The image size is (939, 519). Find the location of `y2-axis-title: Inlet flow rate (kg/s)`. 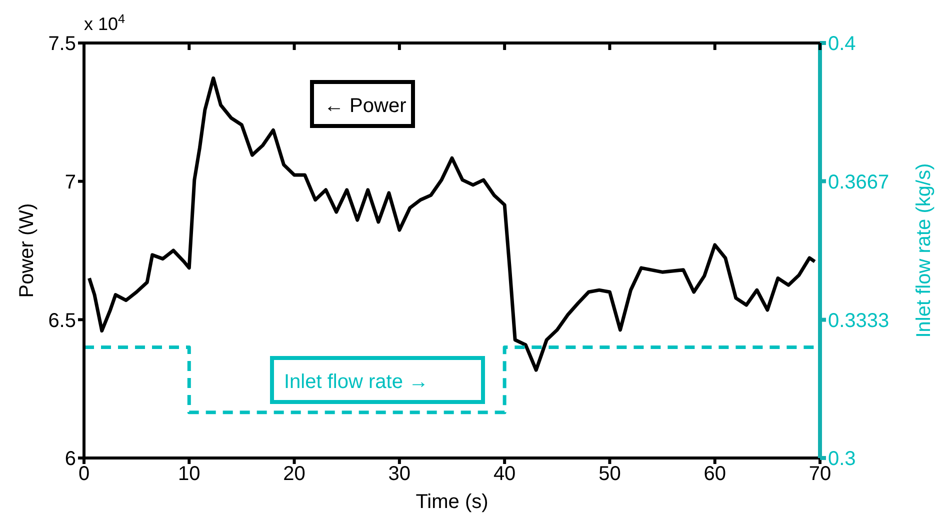

y2-axis-title: Inlet flow rate (kg/s) is located at coordinates (924, 250).